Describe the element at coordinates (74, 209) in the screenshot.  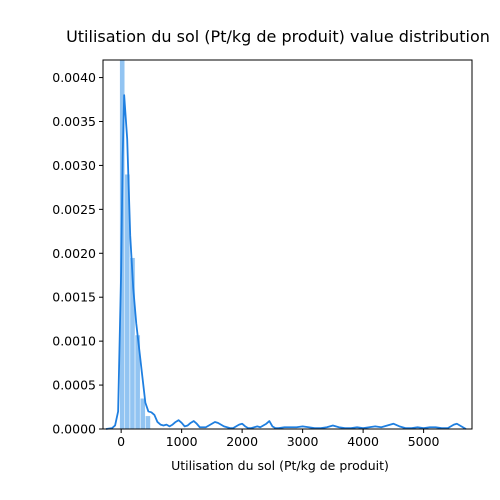
I see `y-tick-label-5: 0.0025` at that location.